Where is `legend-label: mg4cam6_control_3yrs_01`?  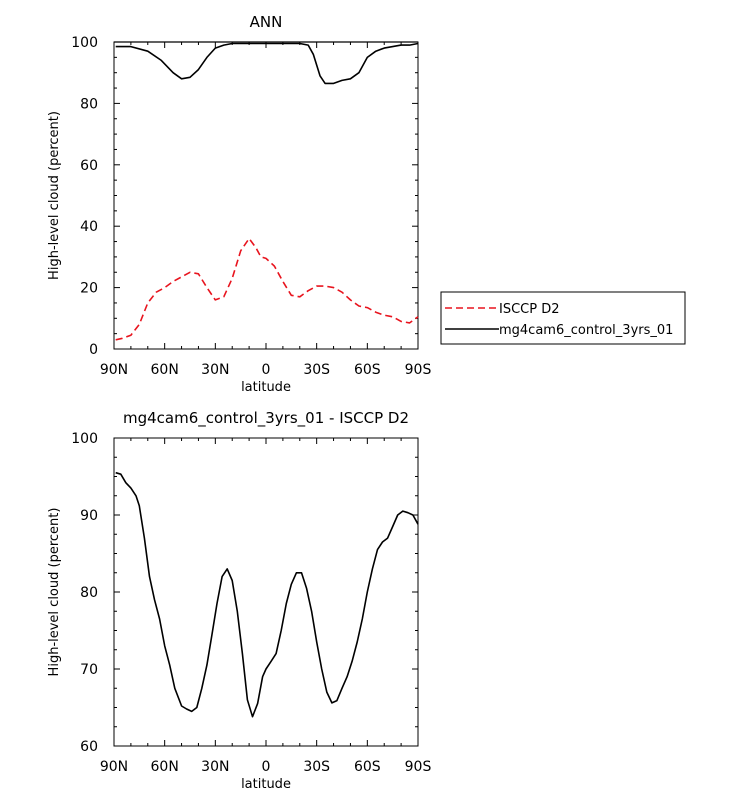 legend-label: mg4cam6_control_3yrs_01 is located at coordinates (586, 330).